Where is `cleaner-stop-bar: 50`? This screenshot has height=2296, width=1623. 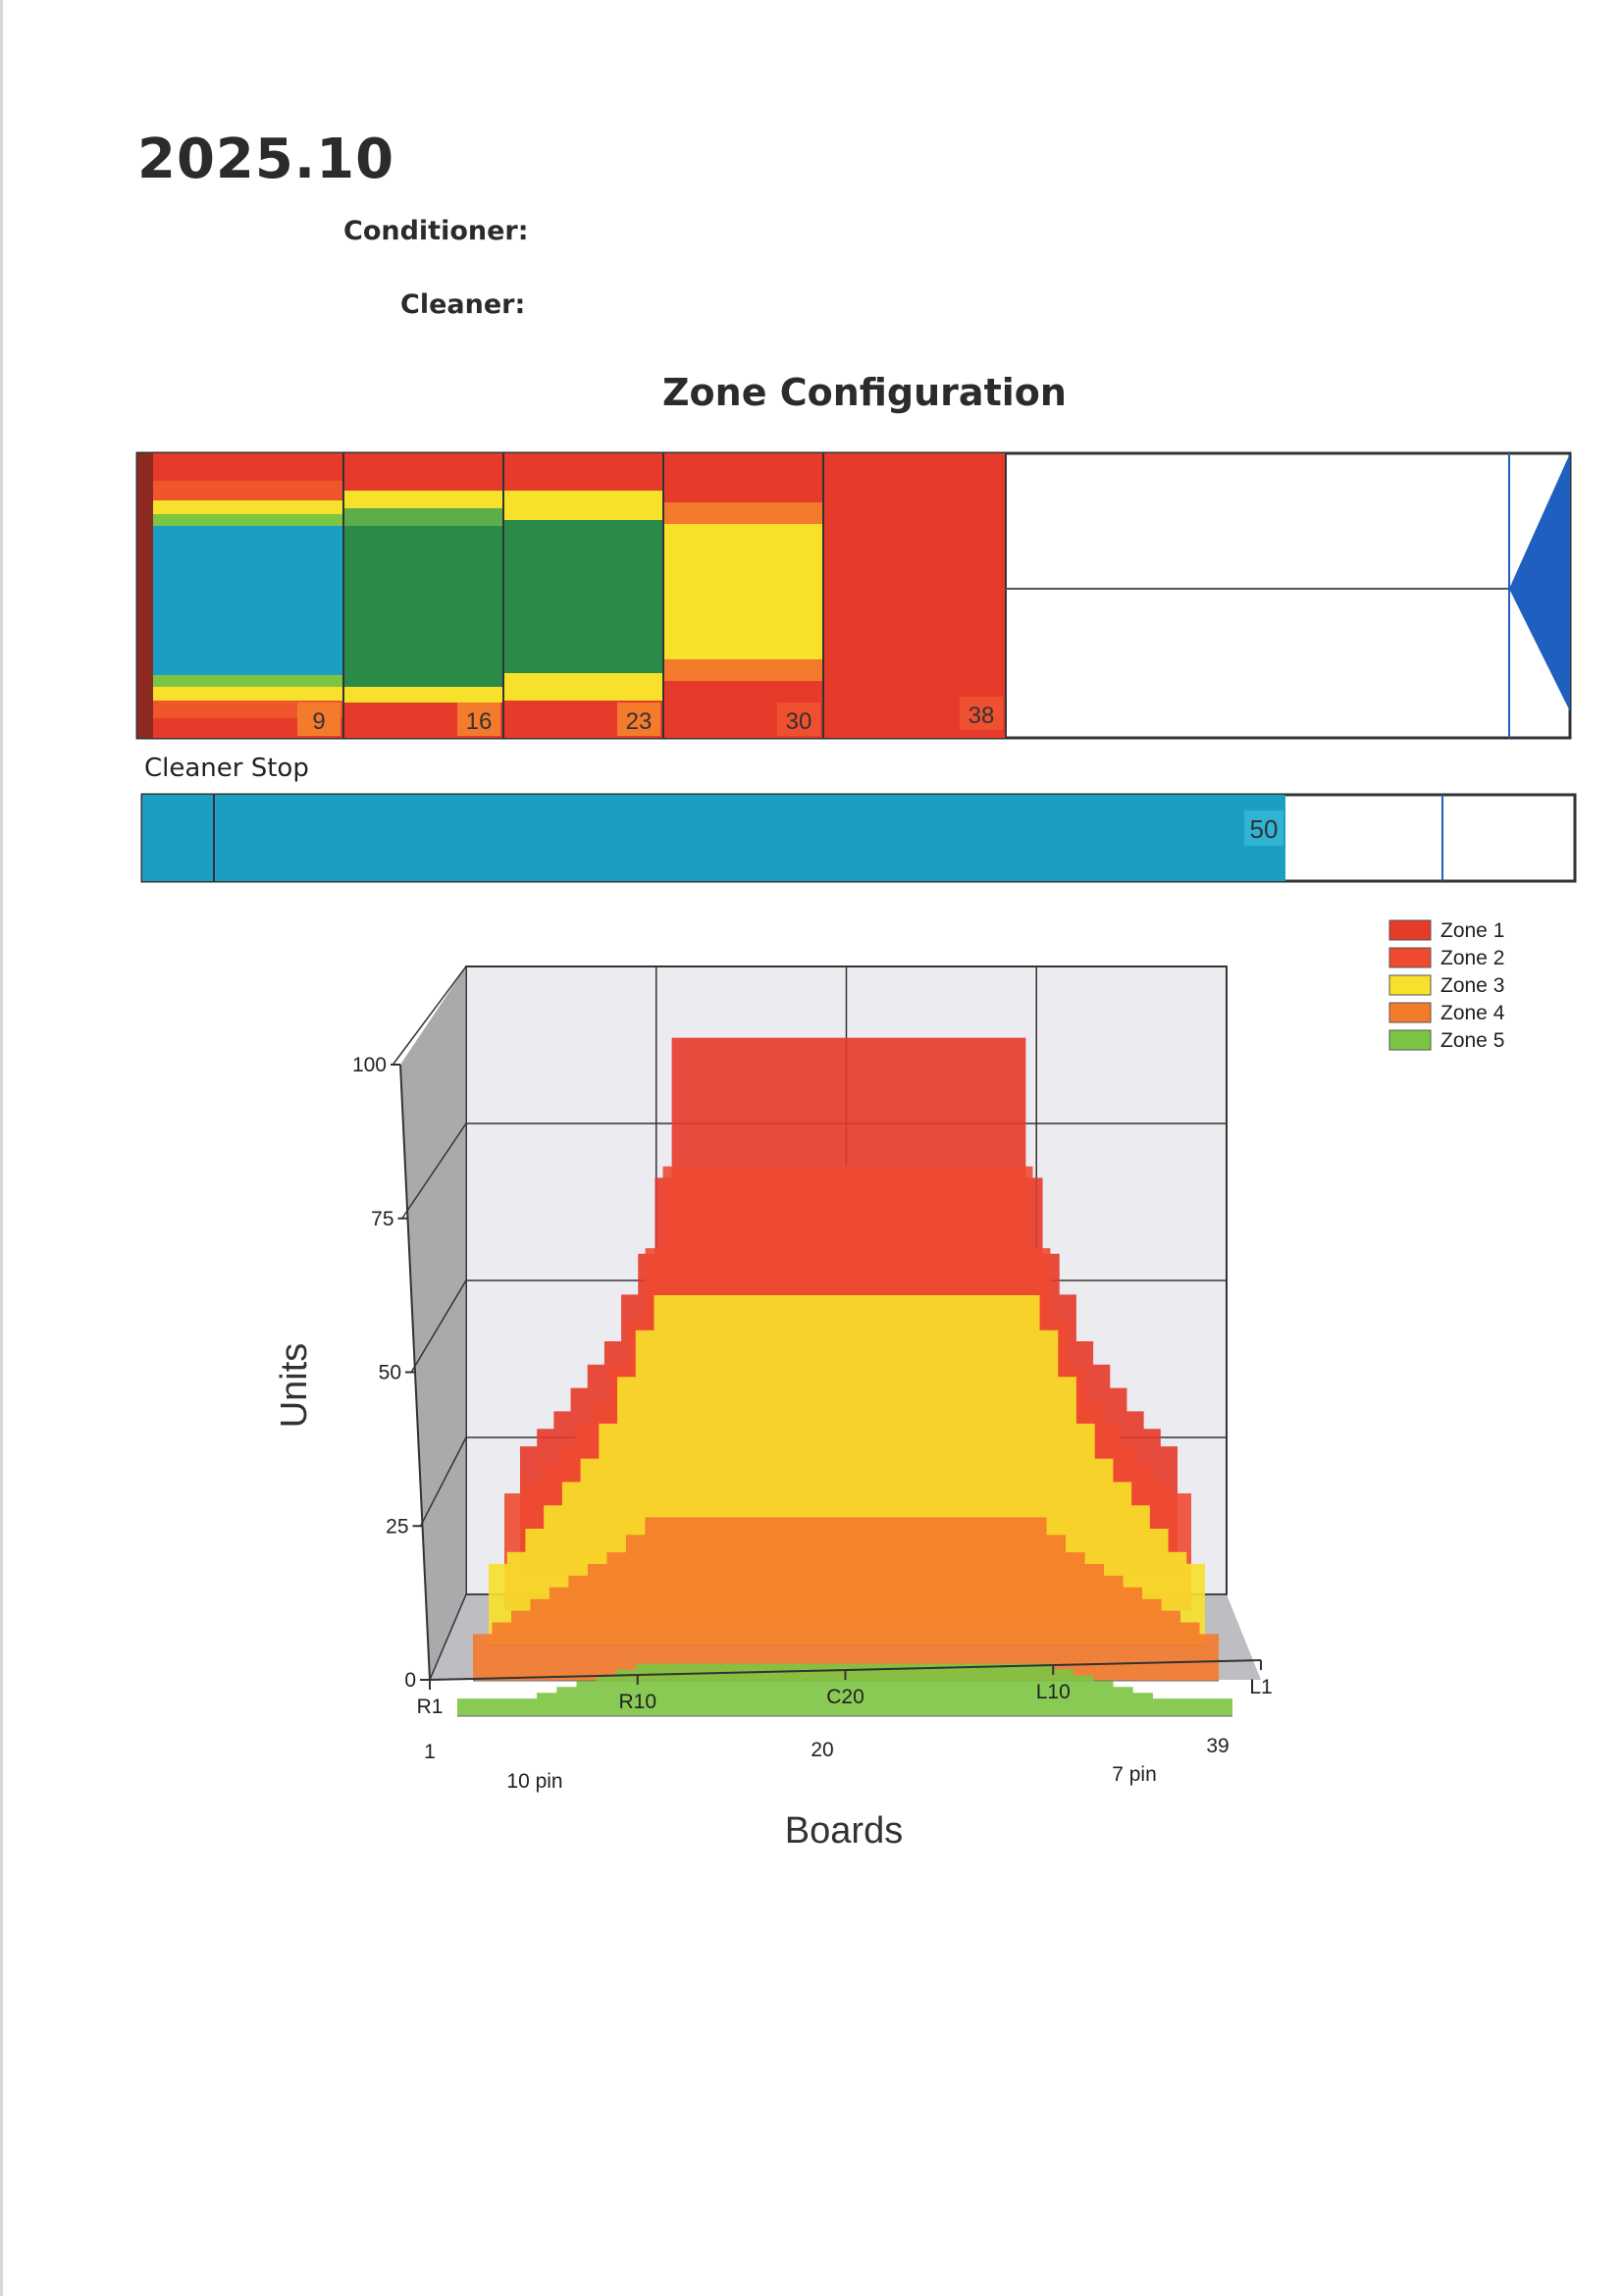 cleaner-stop-bar: 50 is located at coordinates (858, 838).